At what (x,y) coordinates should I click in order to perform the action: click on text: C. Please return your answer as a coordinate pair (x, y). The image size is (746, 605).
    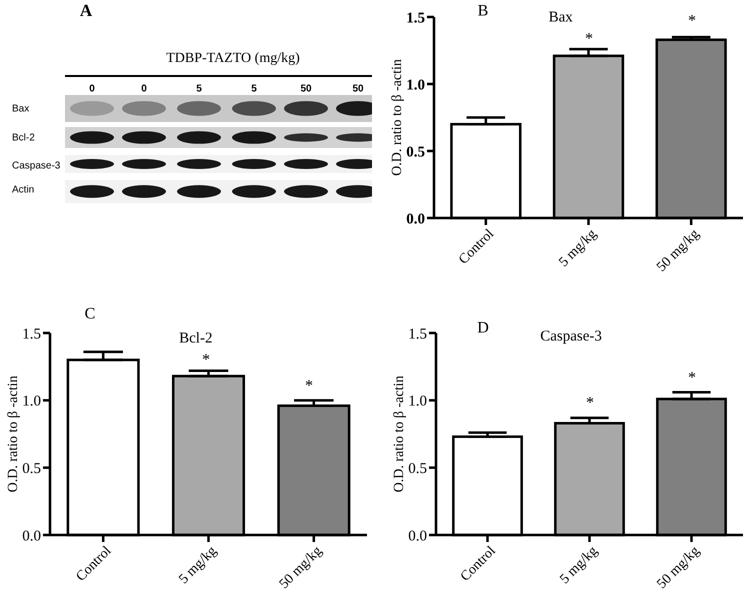
    Looking at the image, I should click on (90, 314).